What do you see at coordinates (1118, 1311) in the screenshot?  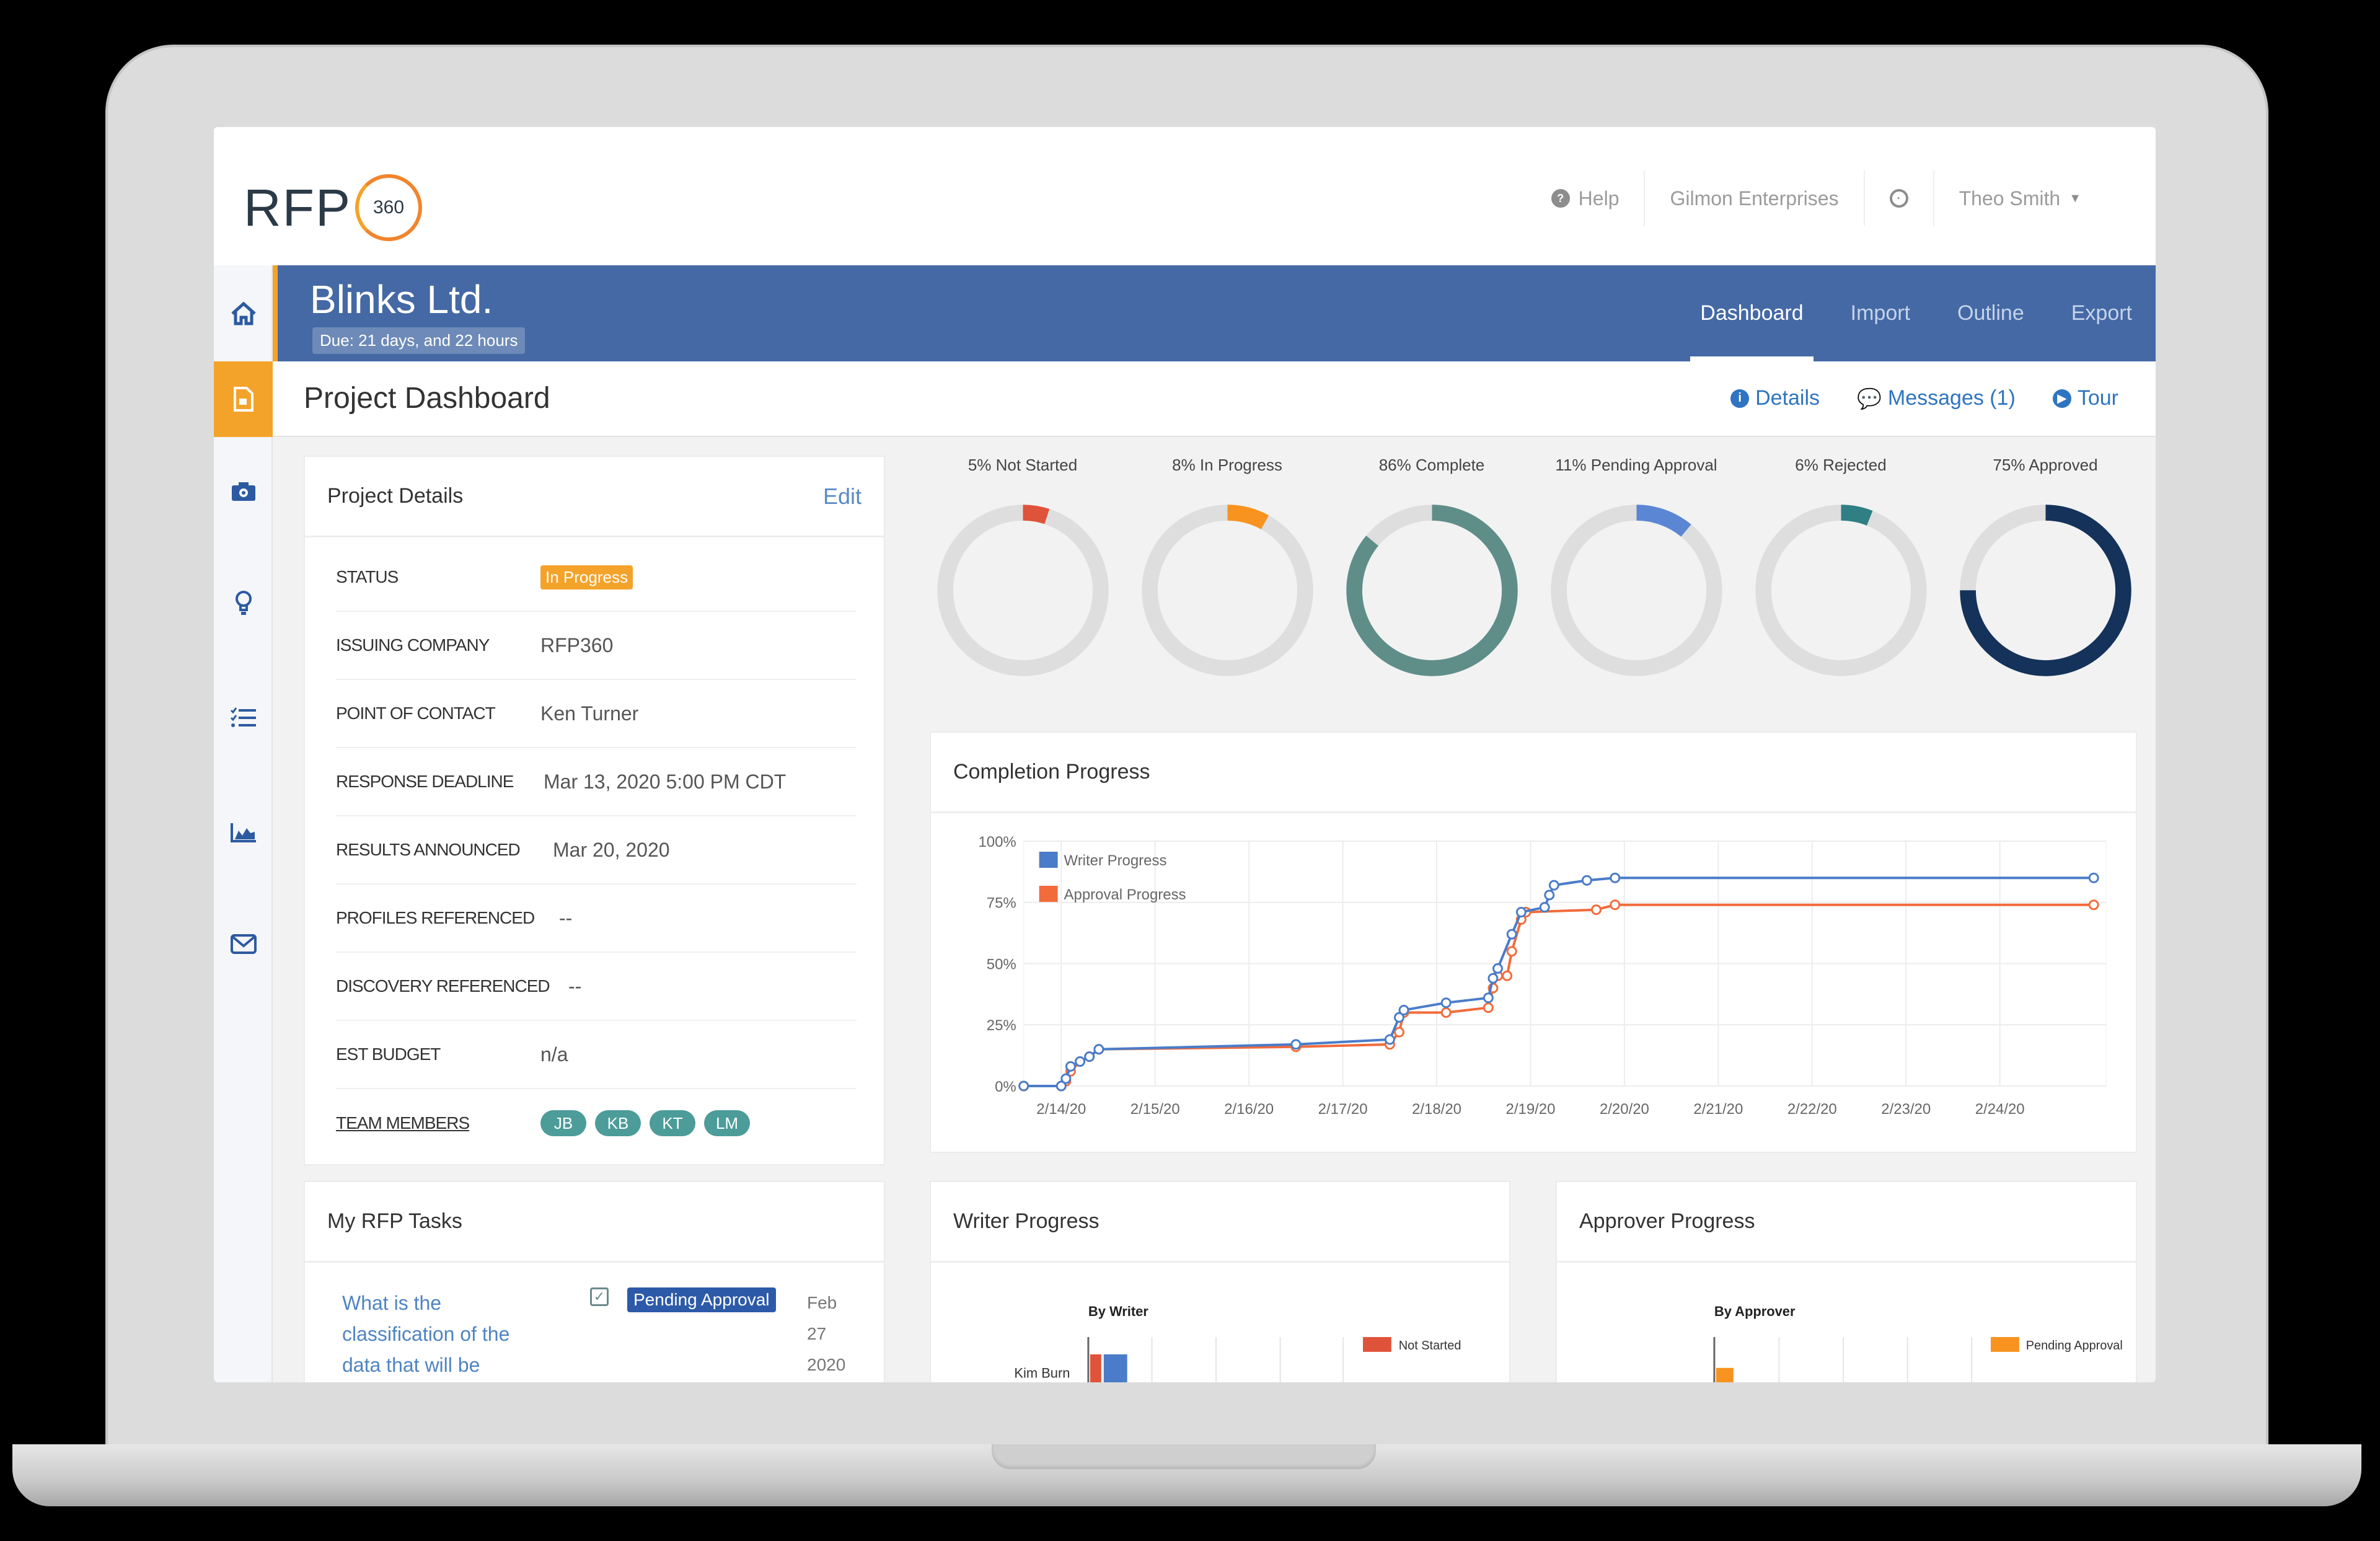 I see `chart-subtitle: By Writer` at bounding box center [1118, 1311].